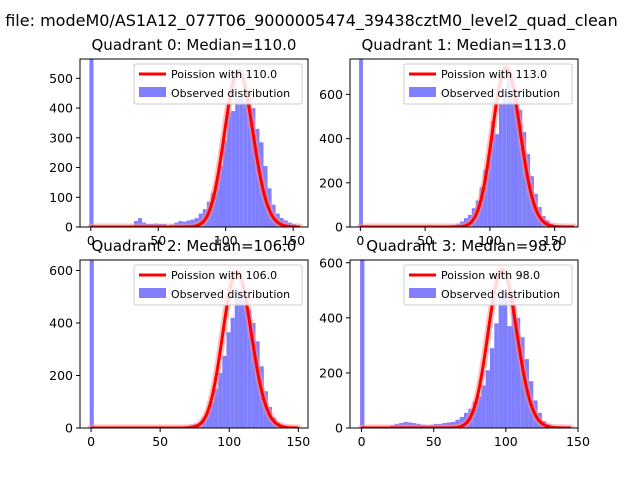 This screenshot has height=480, width=640. What do you see at coordinates (61, 137) in the screenshot?
I see `y-tick-label: 300` at bounding box center [61, 137].